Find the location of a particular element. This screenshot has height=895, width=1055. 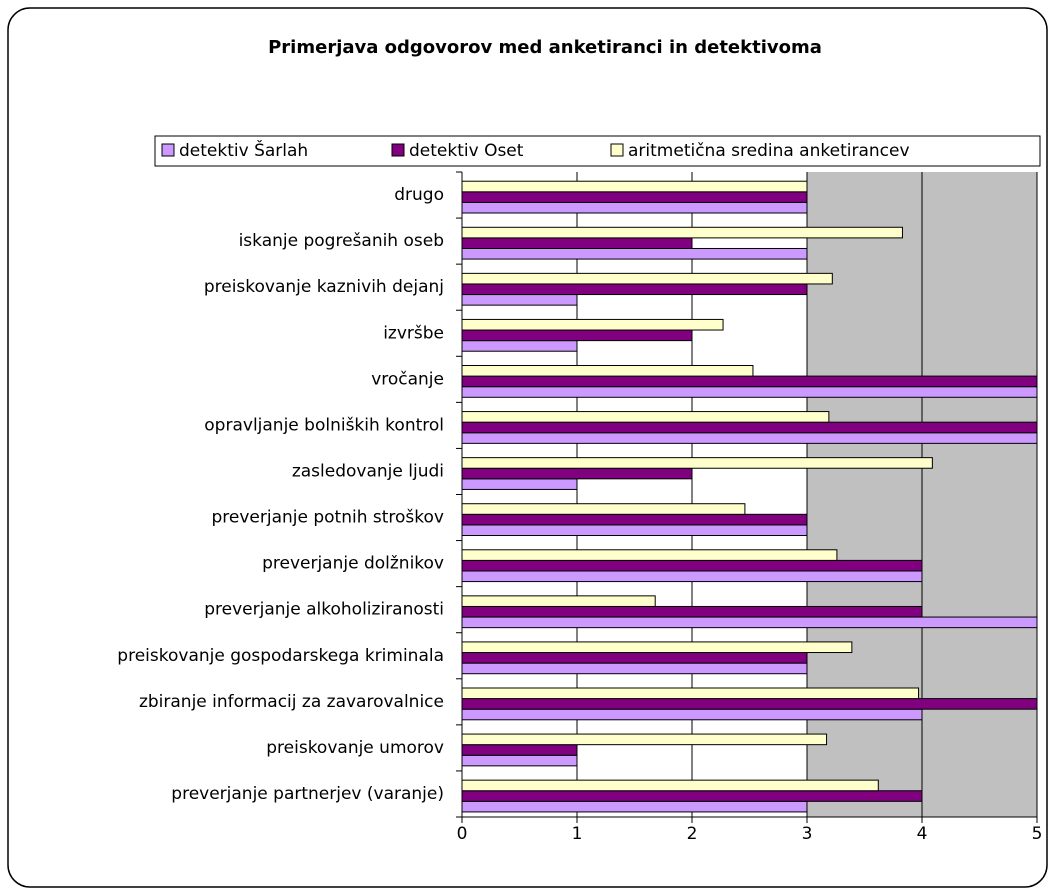

y-tick-label: zasledovanje ljudi is located at coordinates (368, 471).